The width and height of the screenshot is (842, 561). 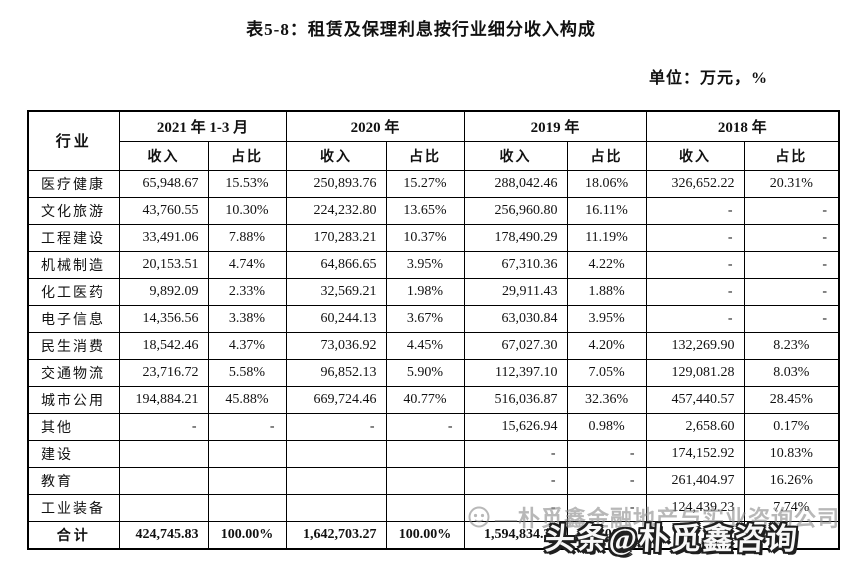 I want to click on income-cell: 112,397.10, so click(x=515, y=372).